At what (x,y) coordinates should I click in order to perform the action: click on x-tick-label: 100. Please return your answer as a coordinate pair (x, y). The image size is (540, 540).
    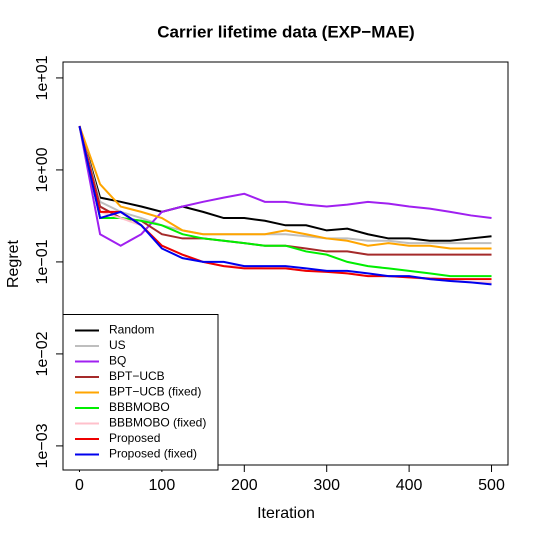
    Looking at the image, I should click on (162, 485).